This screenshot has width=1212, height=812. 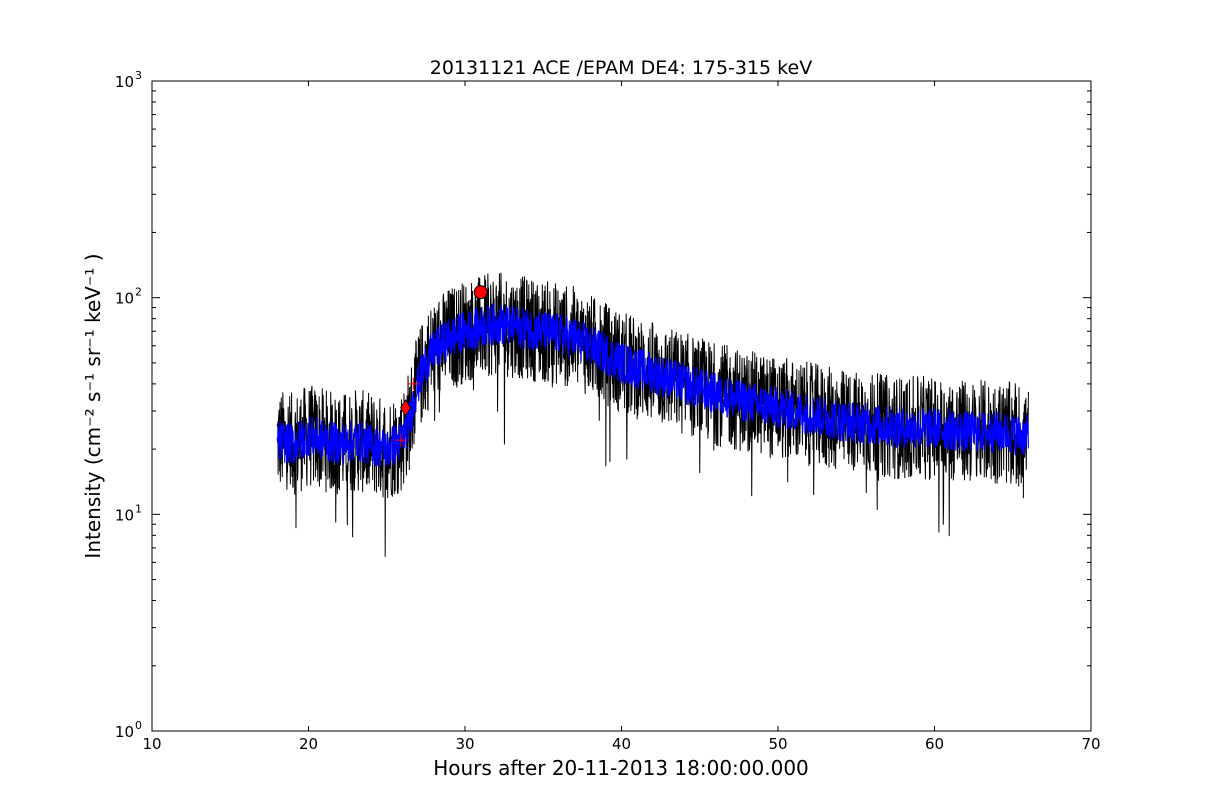 I want to click on onset-diamond-marker, so click(x=406, y=408).